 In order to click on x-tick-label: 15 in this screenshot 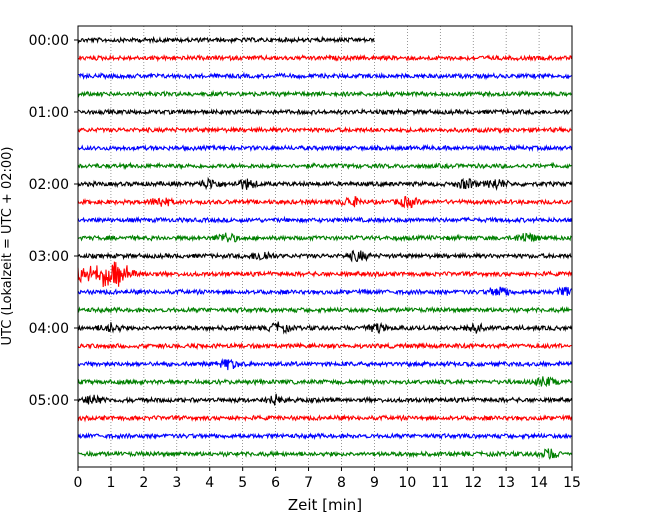, I will do `click(572, 483)`.